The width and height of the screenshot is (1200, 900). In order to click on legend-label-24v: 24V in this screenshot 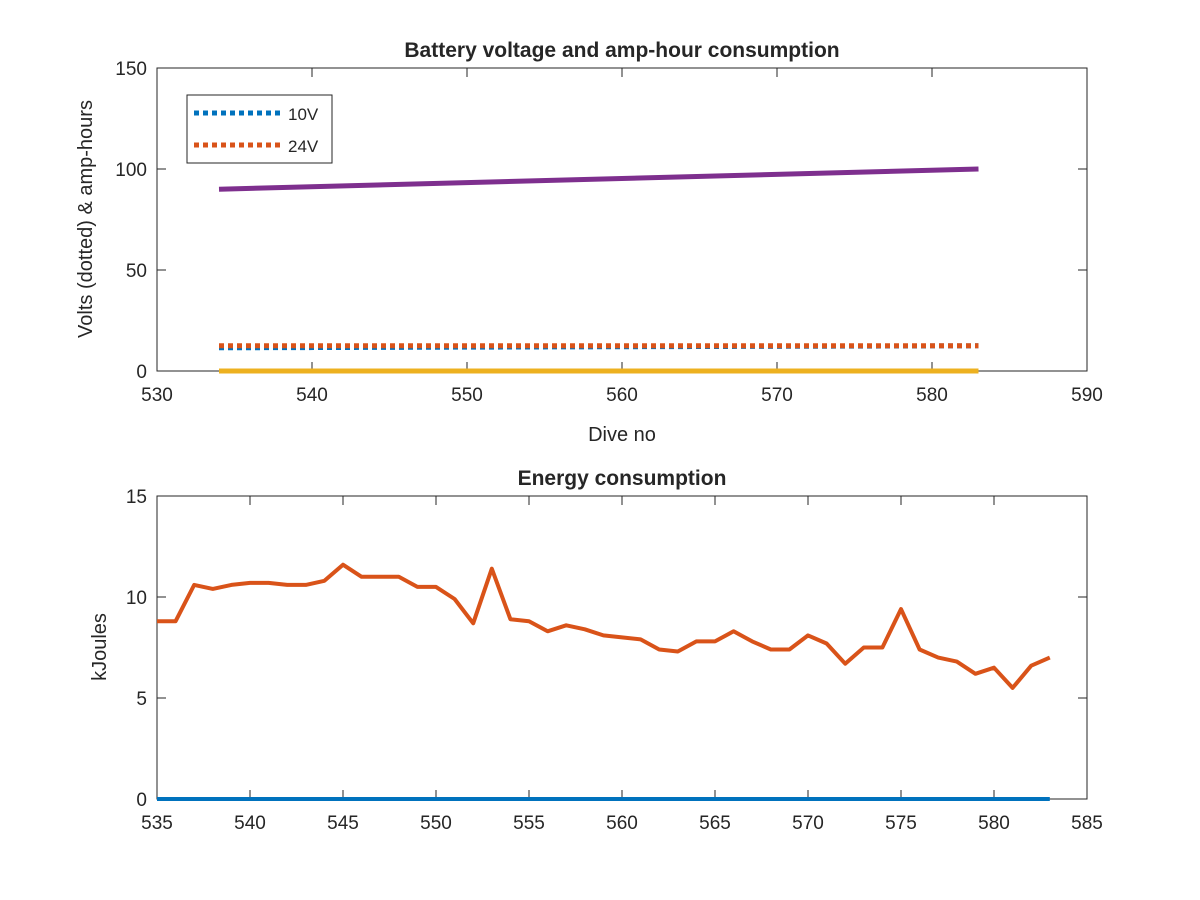, I will do `click(303, 146)`.